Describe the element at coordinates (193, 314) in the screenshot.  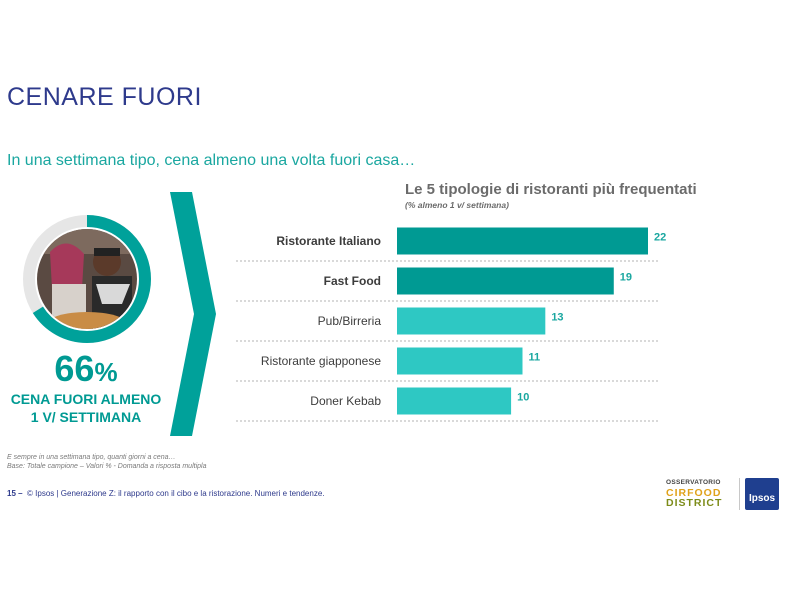
I see `chevron-icon` at that location.